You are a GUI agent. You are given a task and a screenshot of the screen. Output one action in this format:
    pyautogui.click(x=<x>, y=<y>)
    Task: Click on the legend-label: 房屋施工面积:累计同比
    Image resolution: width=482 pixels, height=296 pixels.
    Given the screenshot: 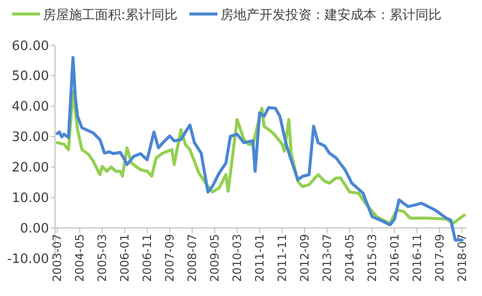 What is the action you would take?
    pyautogui.click(x=110, y=15)
    